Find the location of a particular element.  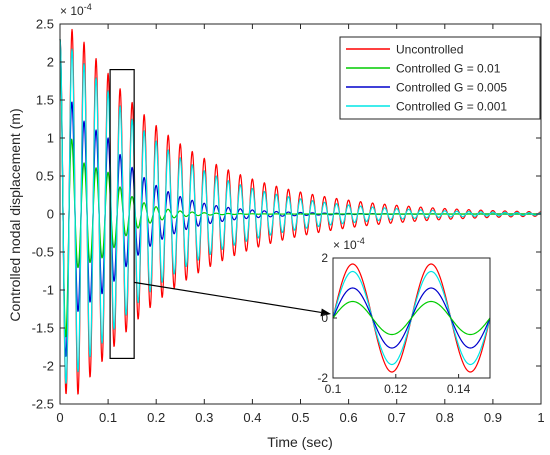

inset-x-tick-label: 0.12 is located at coordinates (396, 389).